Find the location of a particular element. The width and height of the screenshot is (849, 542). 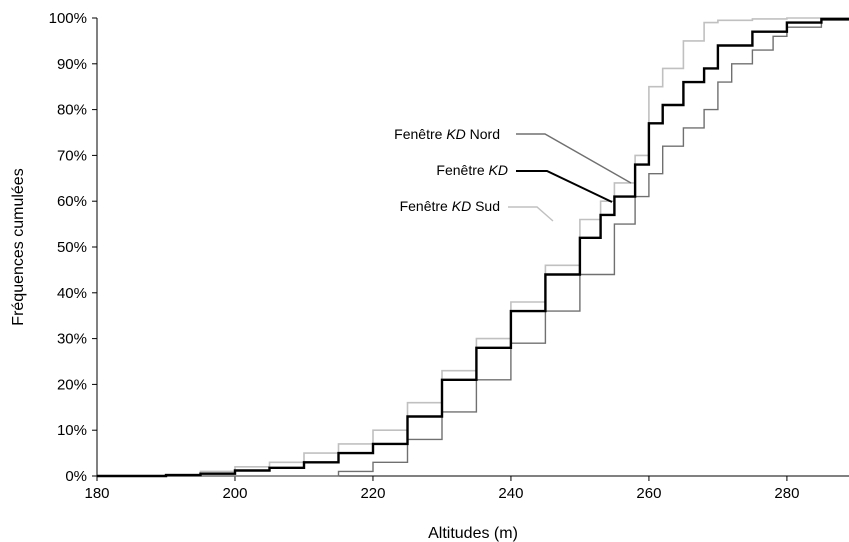

y-tick-label: 10% is located at coordinates (72, 430).